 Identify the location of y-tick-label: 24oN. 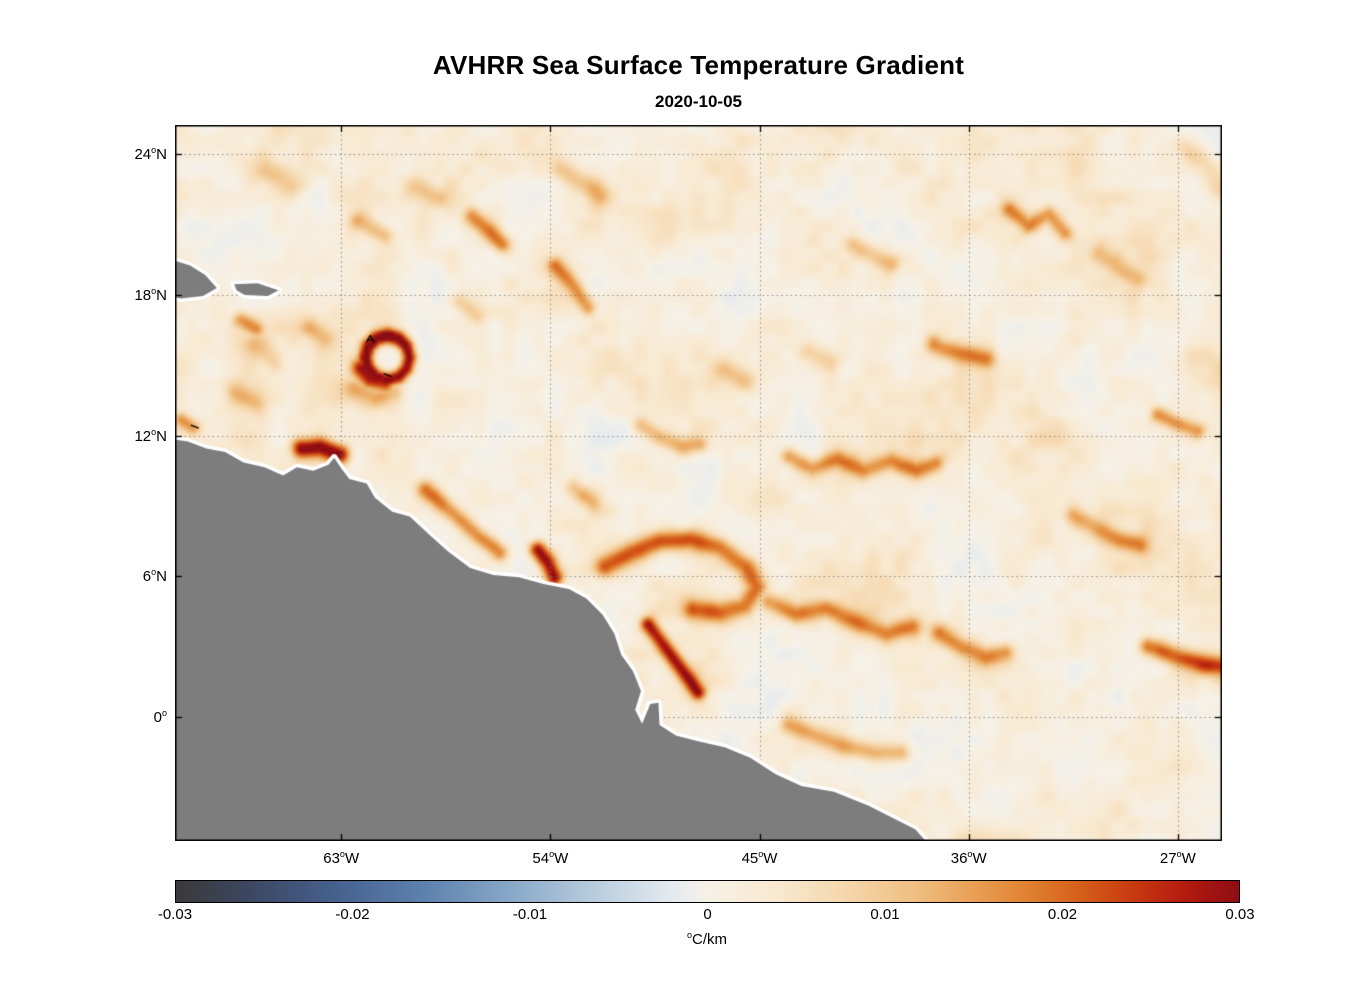
(150, 154).